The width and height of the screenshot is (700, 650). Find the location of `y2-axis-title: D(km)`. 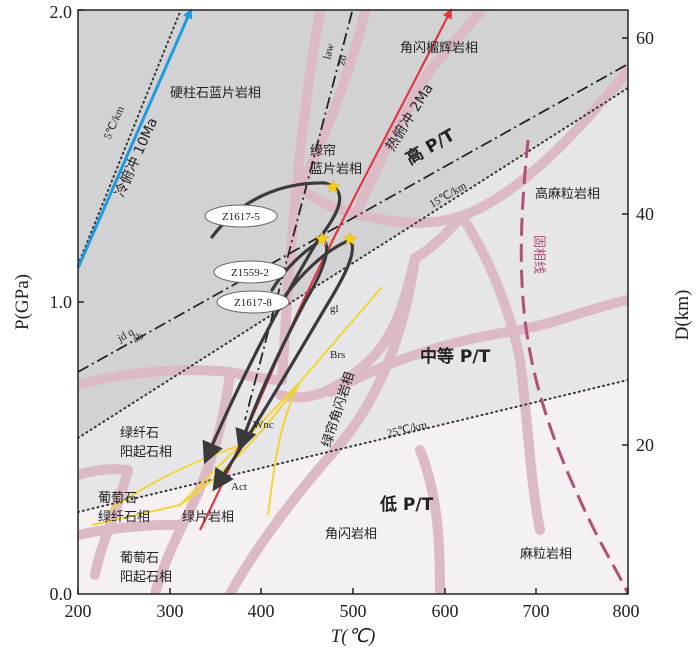

y2-axis-title: D(km) is located at coordinates (682, 315).